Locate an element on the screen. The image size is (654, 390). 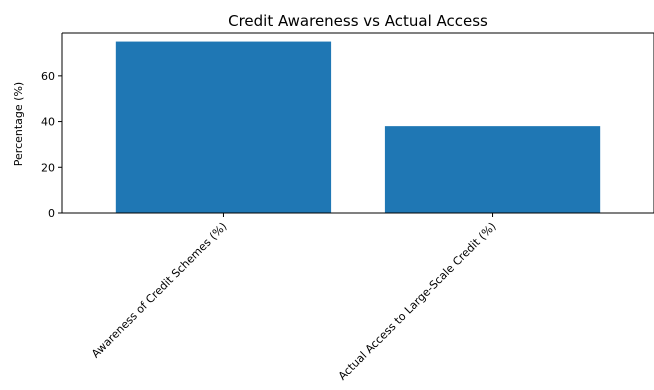
y-ticks-group: 0 20 40 60 is located at coordinates (51, 145).